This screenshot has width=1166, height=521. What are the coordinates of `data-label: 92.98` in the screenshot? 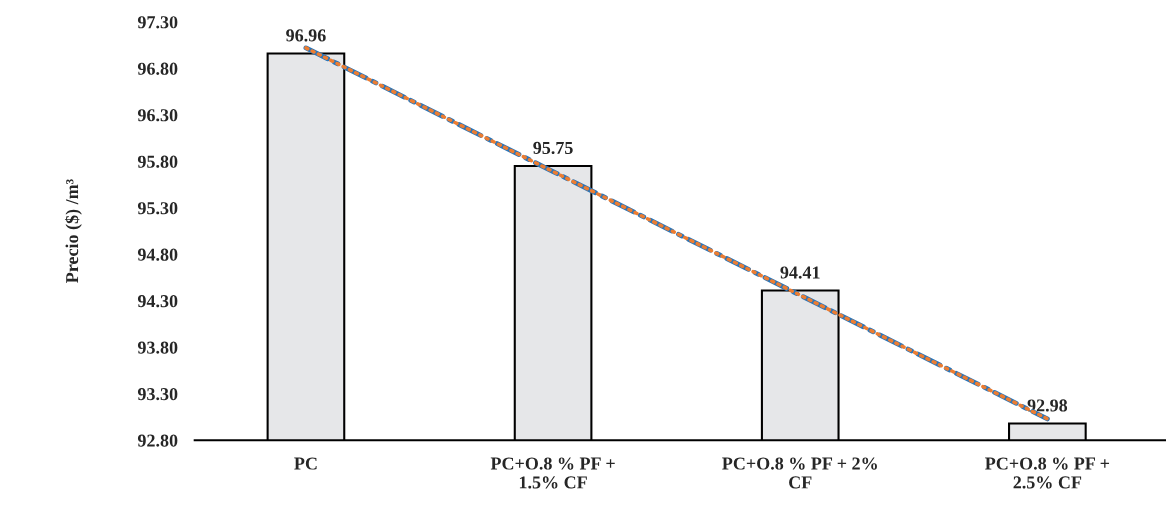 It's located at (1047, 405).